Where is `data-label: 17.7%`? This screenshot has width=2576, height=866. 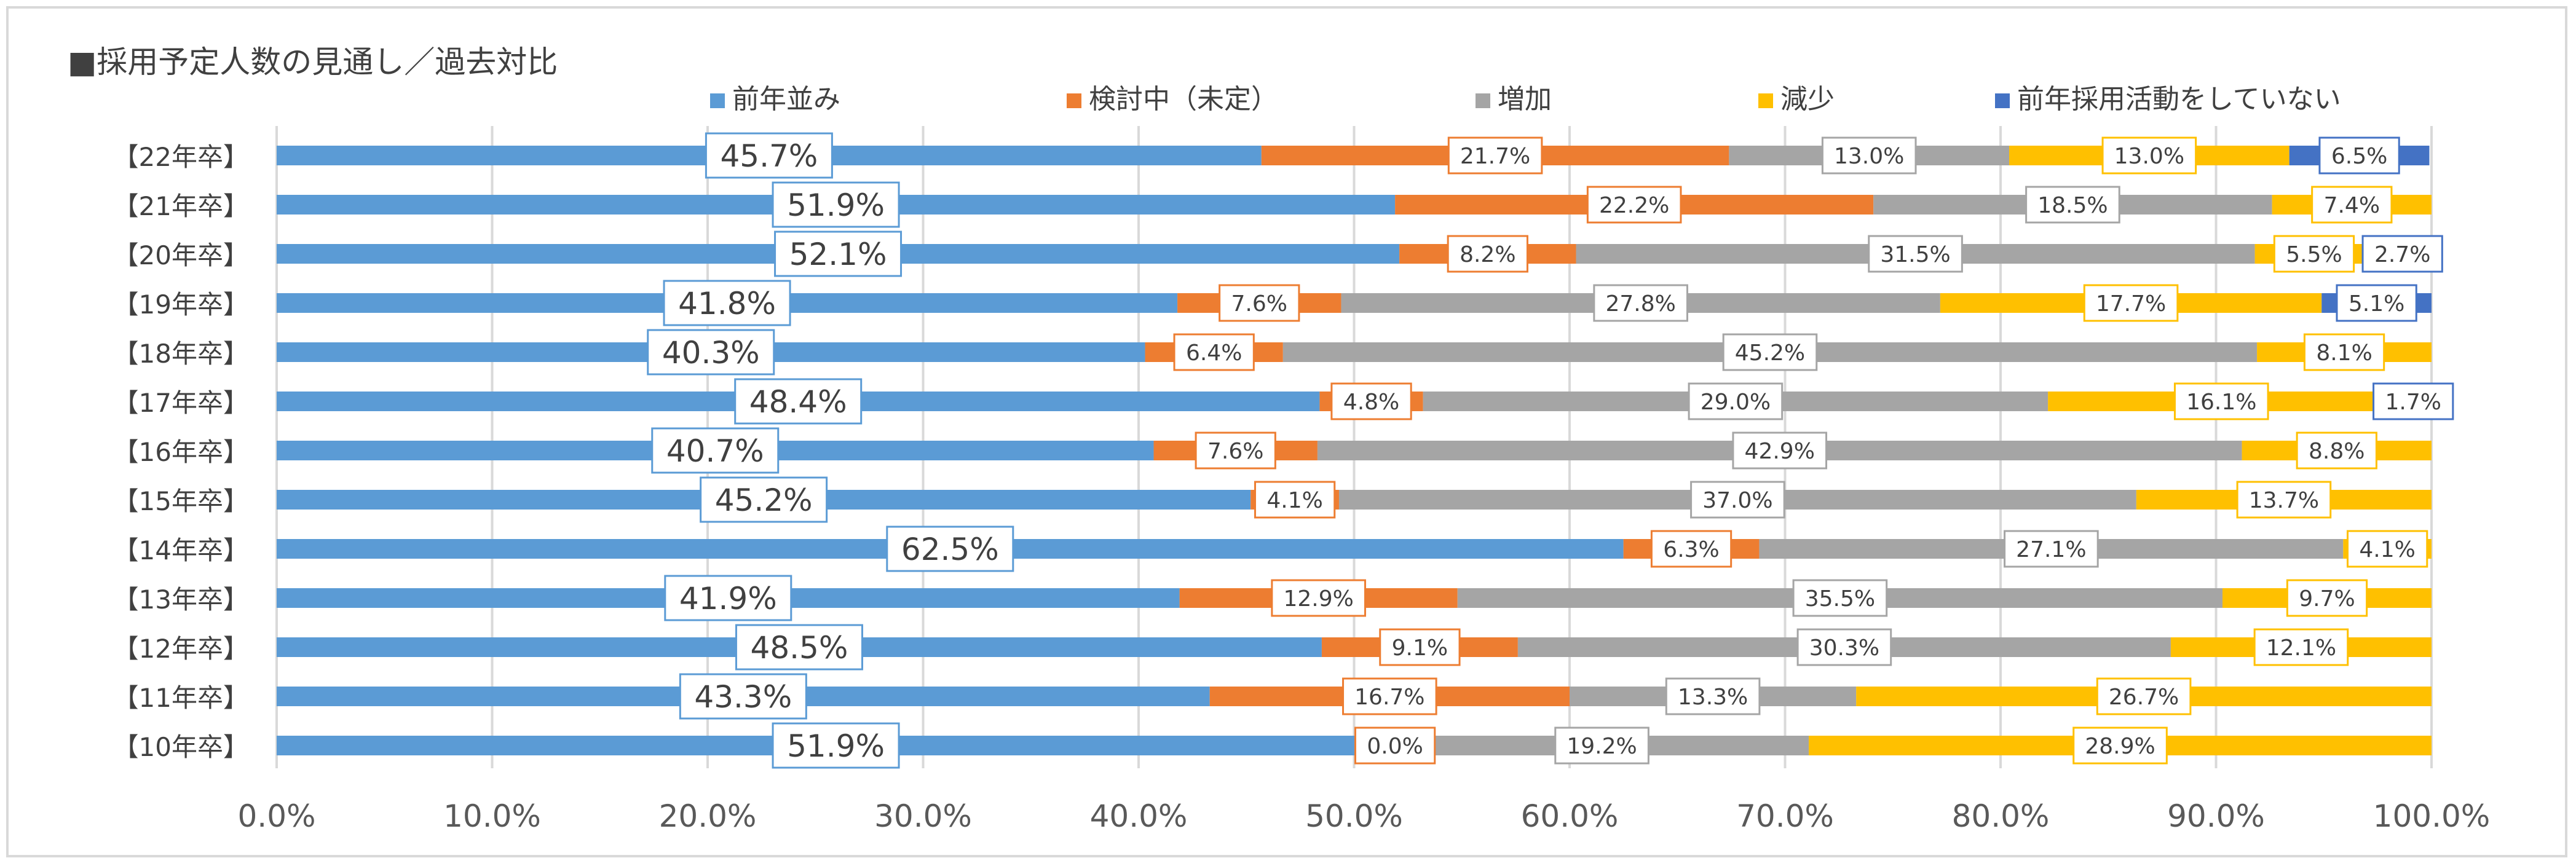 data-label: 17.7% is located at coordinates (2131, 303).